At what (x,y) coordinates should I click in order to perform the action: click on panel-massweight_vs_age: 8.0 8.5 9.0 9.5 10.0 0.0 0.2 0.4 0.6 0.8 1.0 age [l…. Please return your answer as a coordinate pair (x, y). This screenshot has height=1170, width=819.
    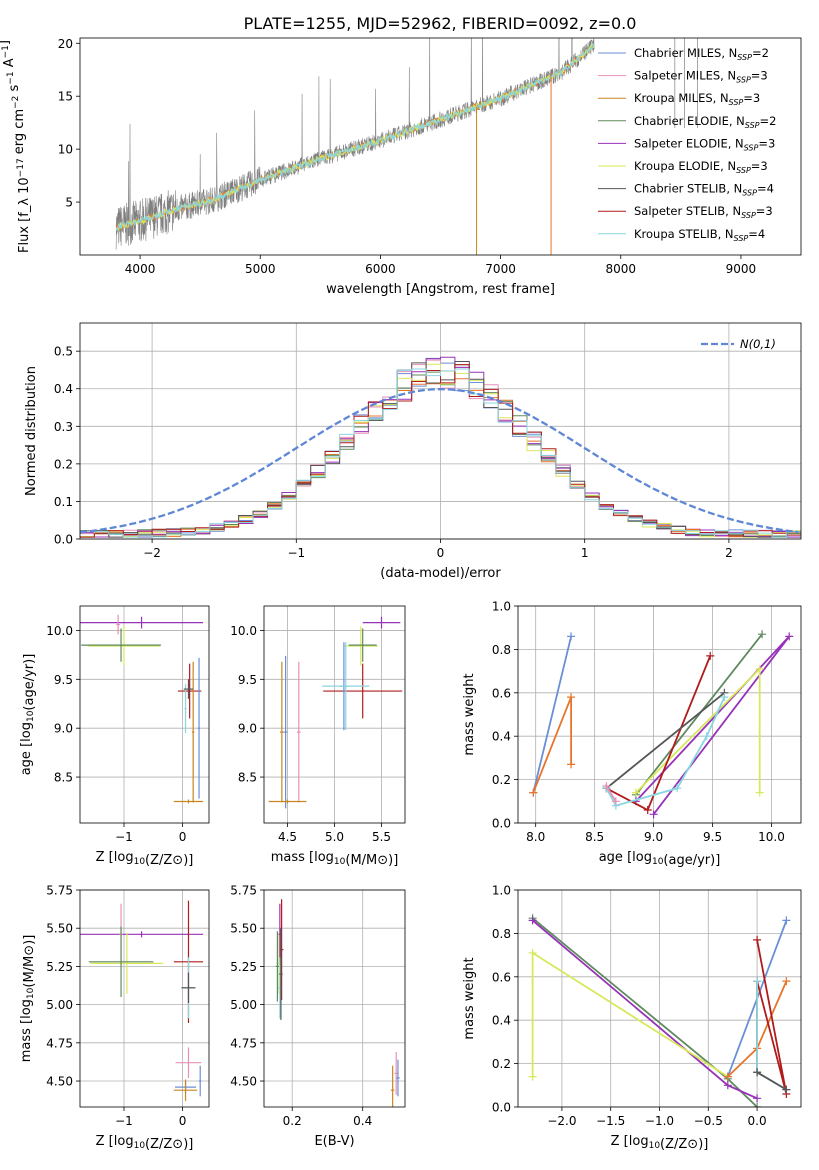
    Looking at the image, I should click on (632, 734).